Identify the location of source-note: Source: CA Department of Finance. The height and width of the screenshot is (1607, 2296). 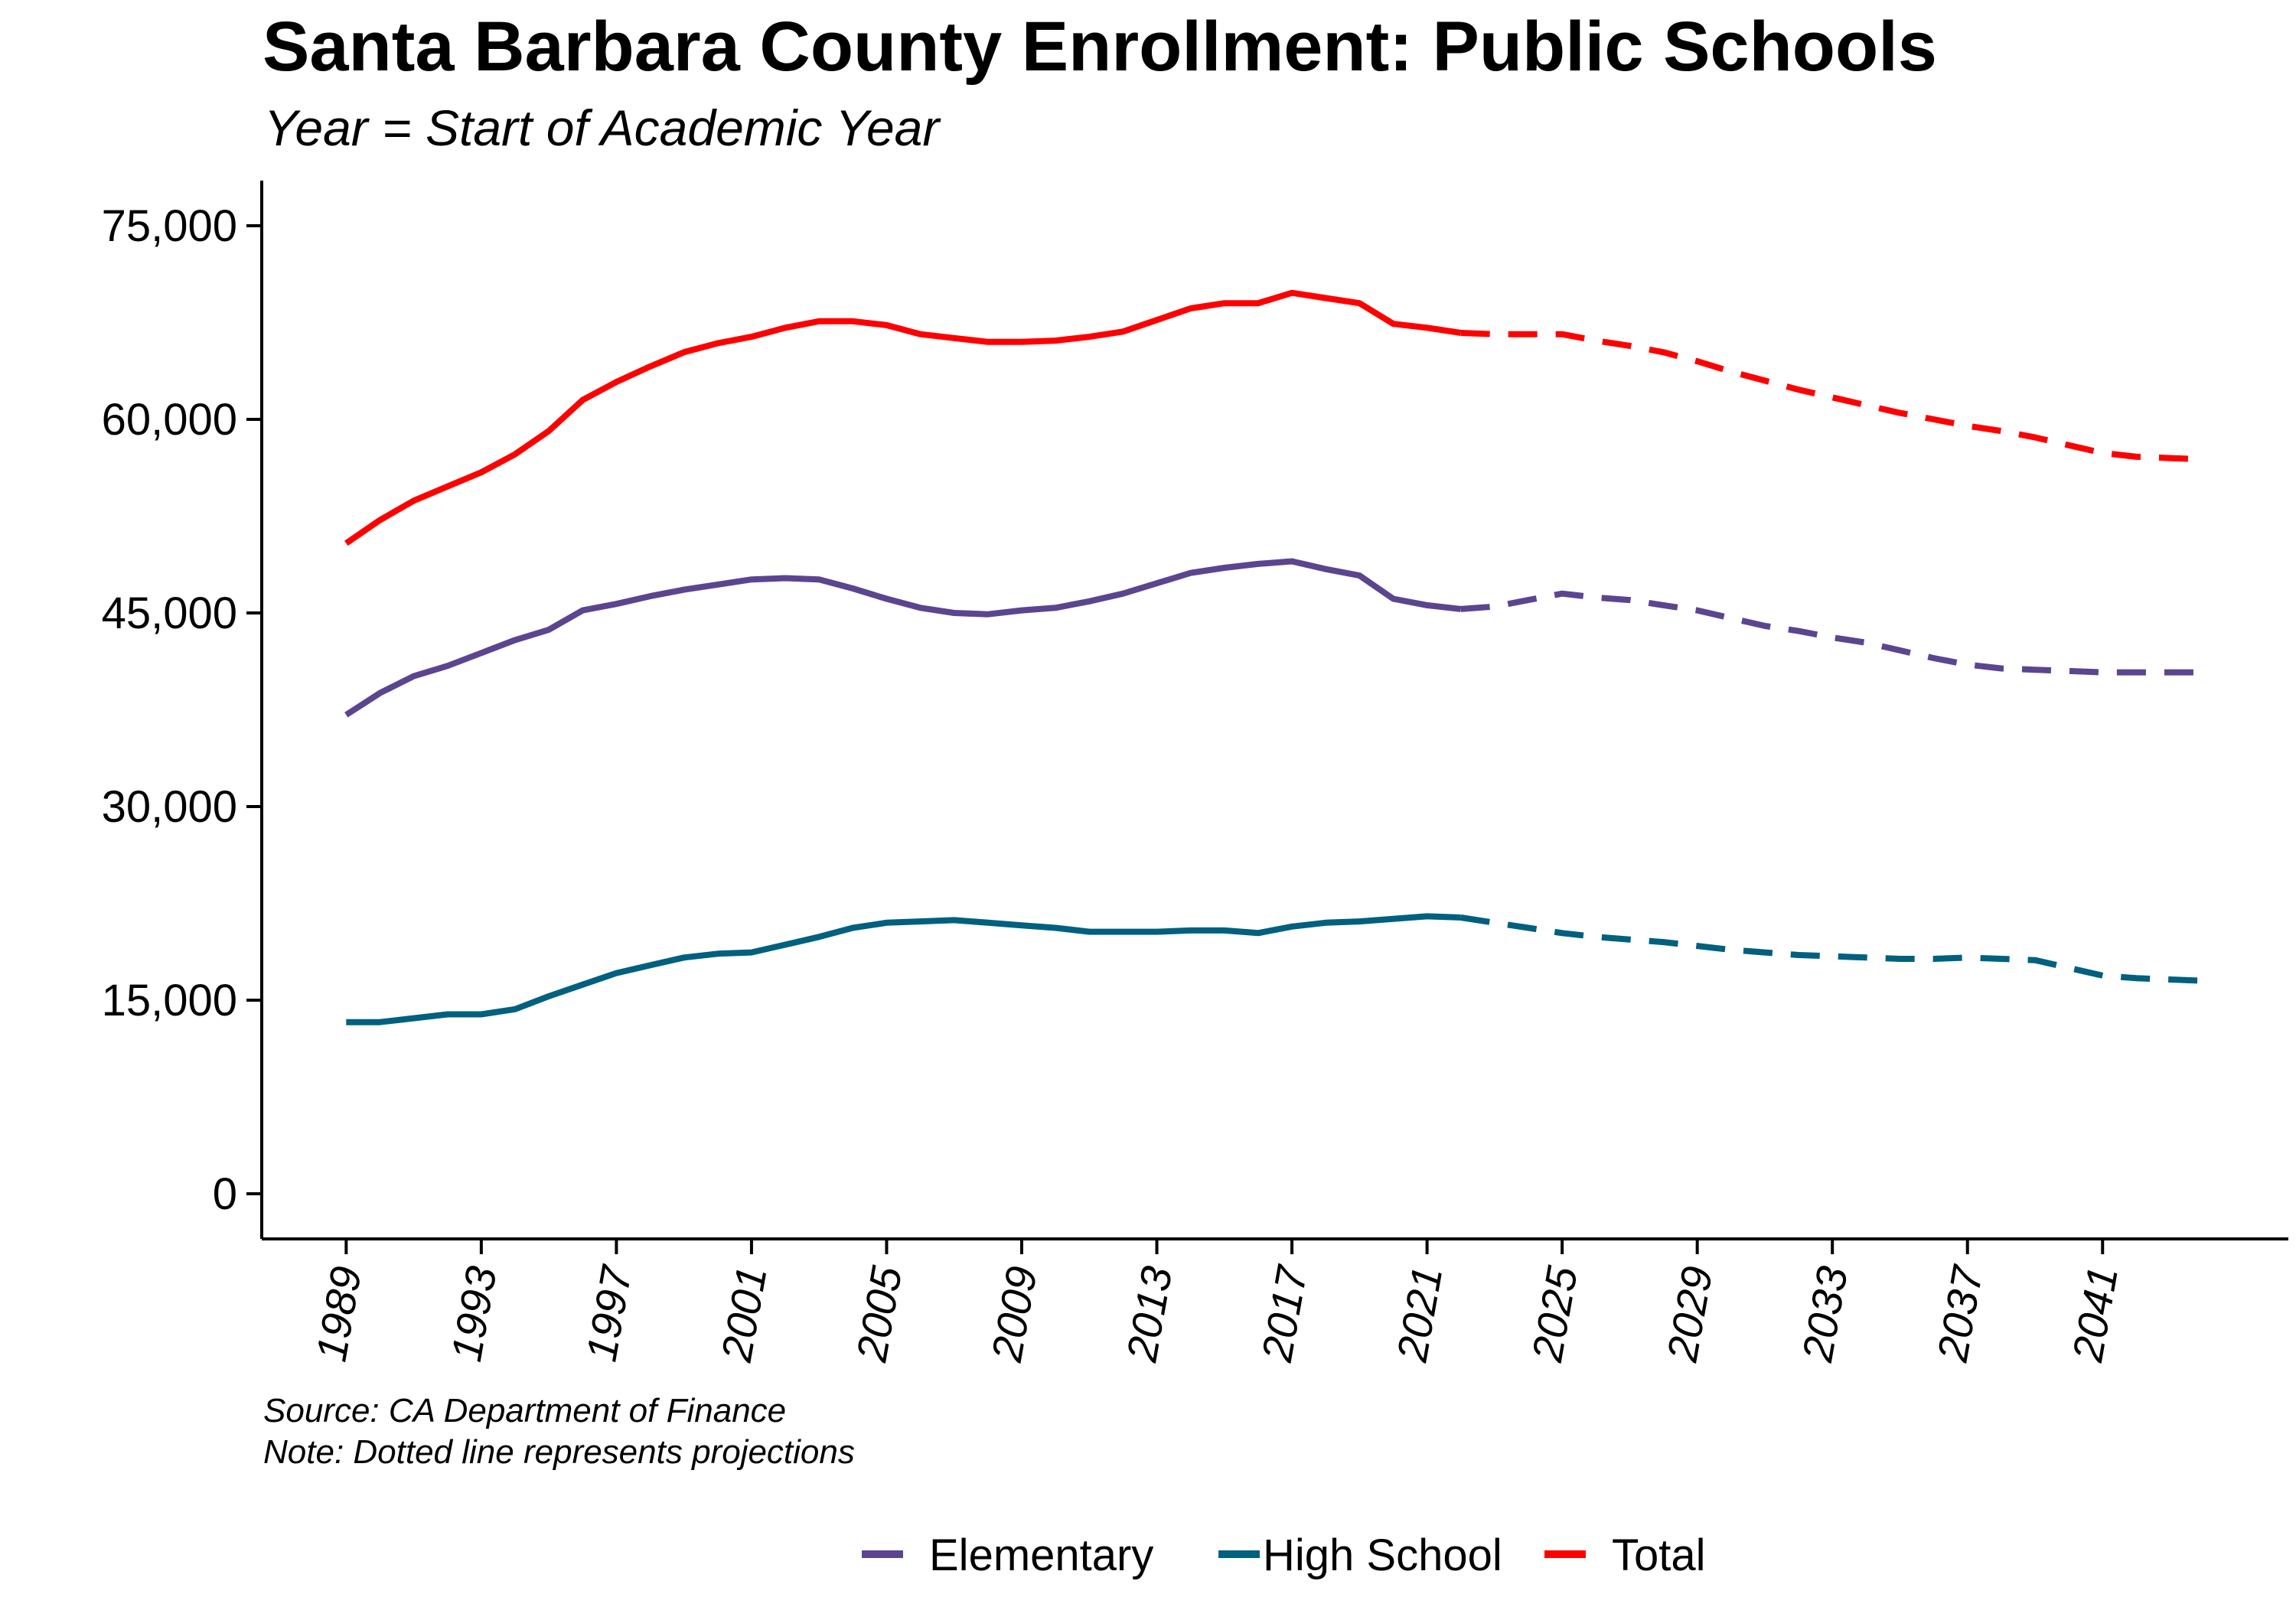
(524, 1410).